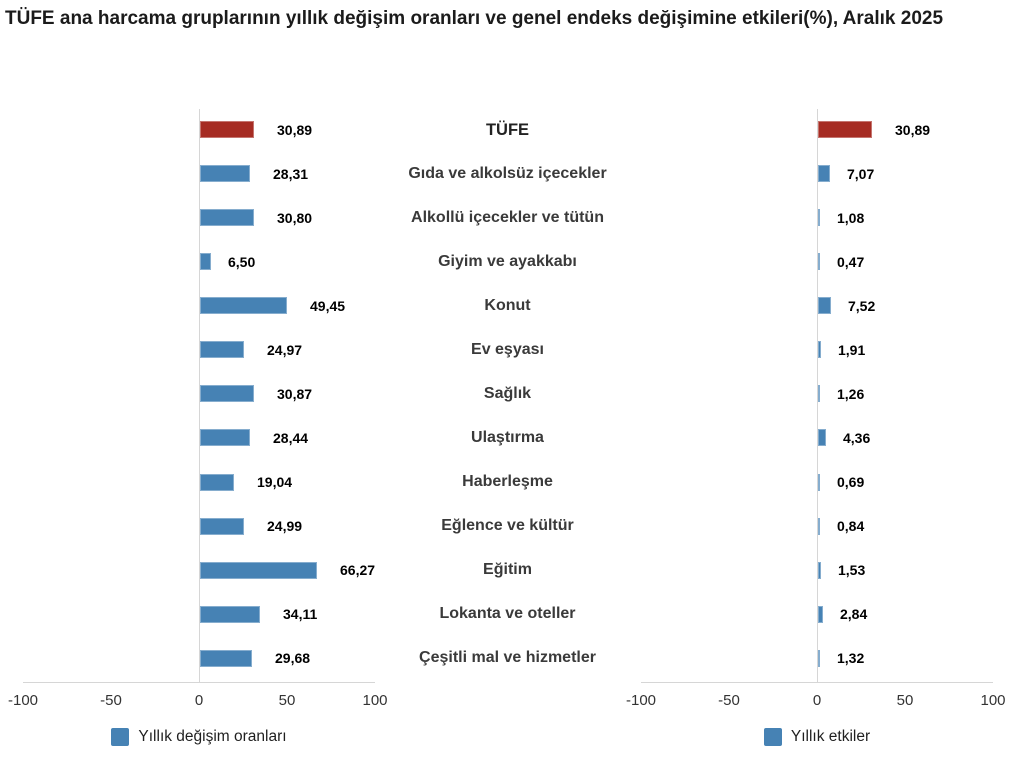 The height and width of the screenshot is (765, 1024). What do you see at coordinates (242, 262) in the screenshot?
I see `value-label: 6,50` at bounding box center [242, 262].